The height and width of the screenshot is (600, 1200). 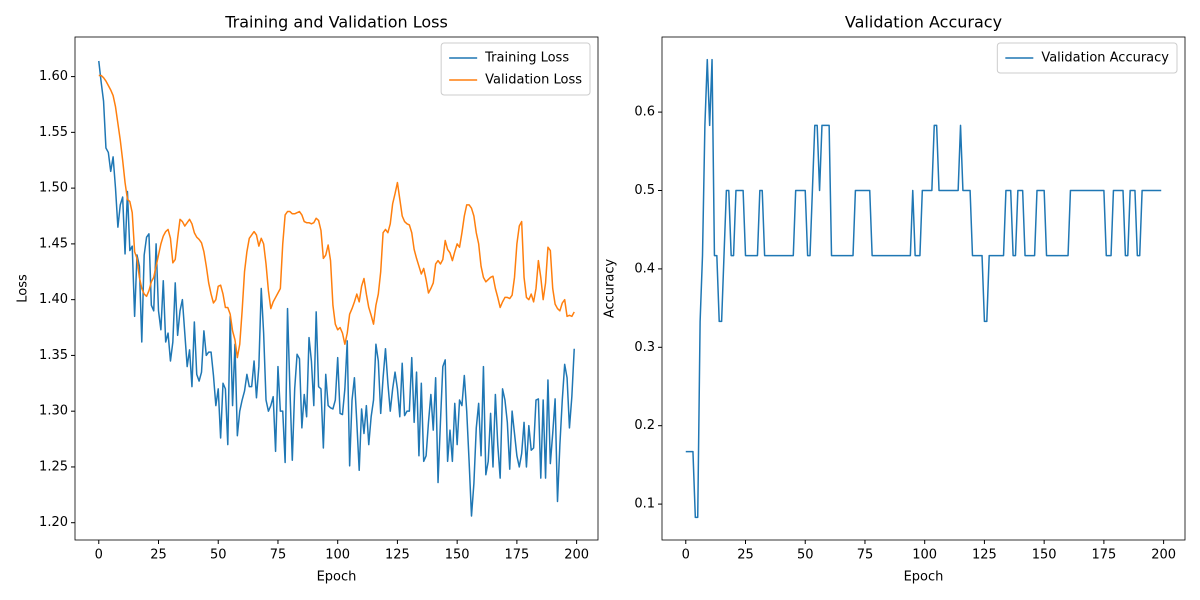 What do you see at coordinates (53, 522) in the screenshot?
I see `y-tick-label: 1.20` at bounding box center [53, 522].